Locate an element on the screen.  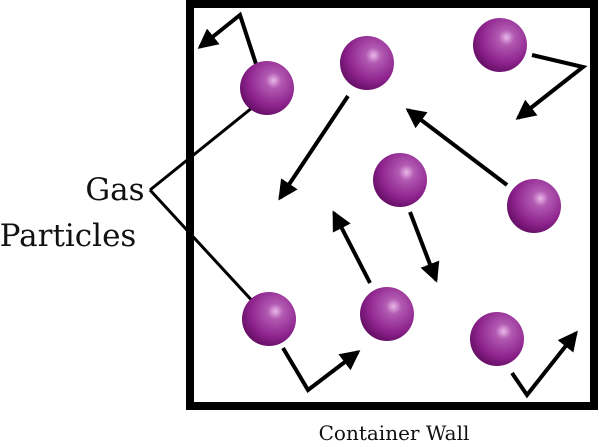
motion-arrow-bottom-left is located at coordinates (321, 369).